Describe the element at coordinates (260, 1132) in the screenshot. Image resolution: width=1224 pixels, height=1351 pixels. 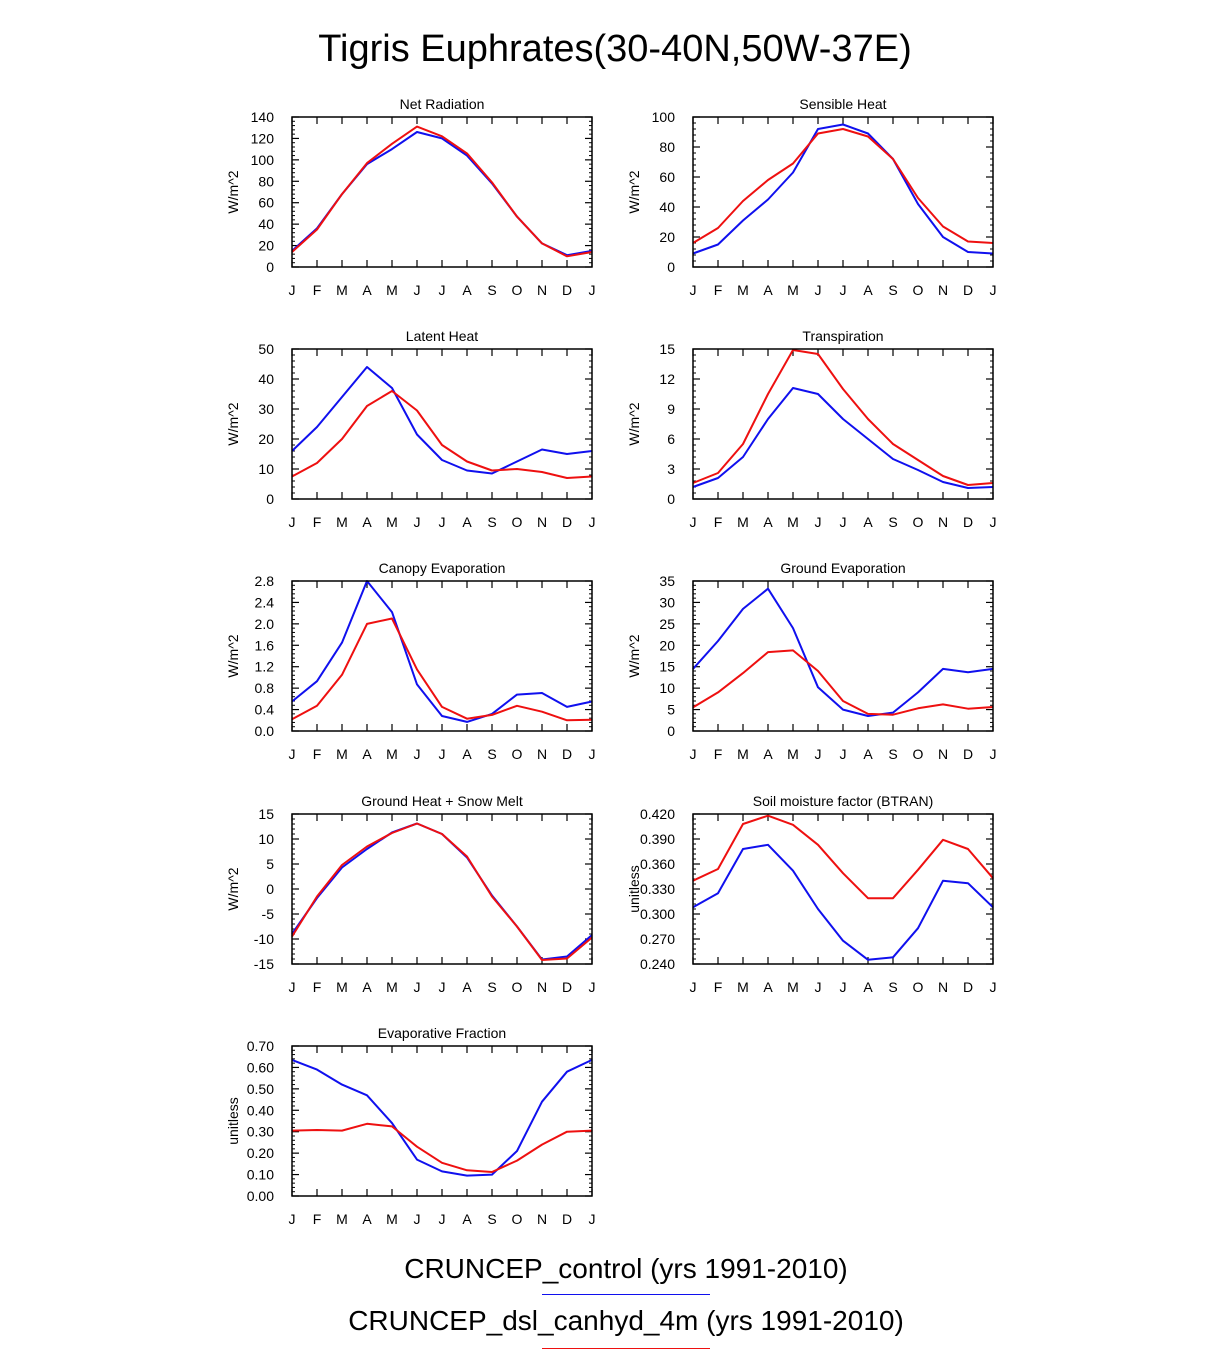
I see `y-tick-label: 0.30` at that location.